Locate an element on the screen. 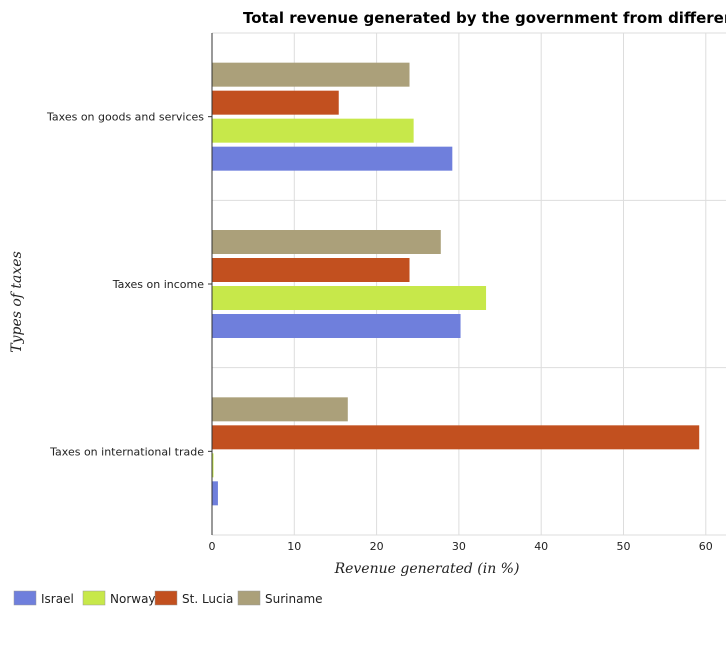  legend-label: St. Lucia is located at coordinates (207, 599).